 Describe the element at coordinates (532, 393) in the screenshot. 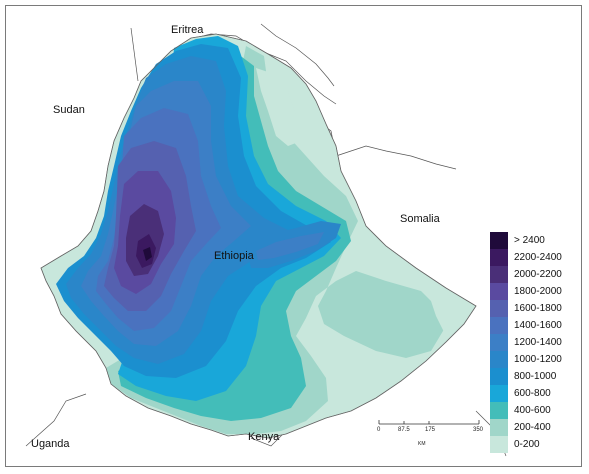

I see `legend-label: 600-800` at that location.